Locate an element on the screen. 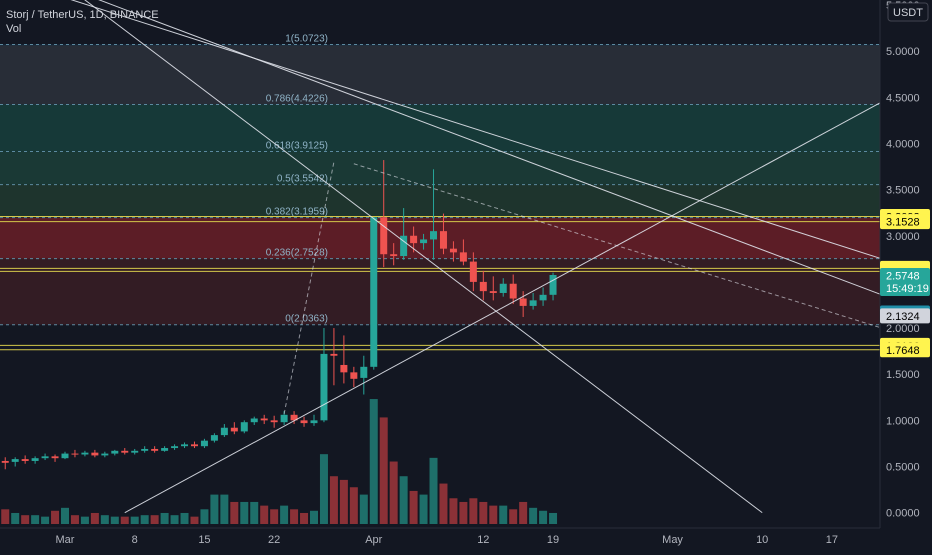  price-tick-label: 4.0000 is located at coordinates (903, 144).